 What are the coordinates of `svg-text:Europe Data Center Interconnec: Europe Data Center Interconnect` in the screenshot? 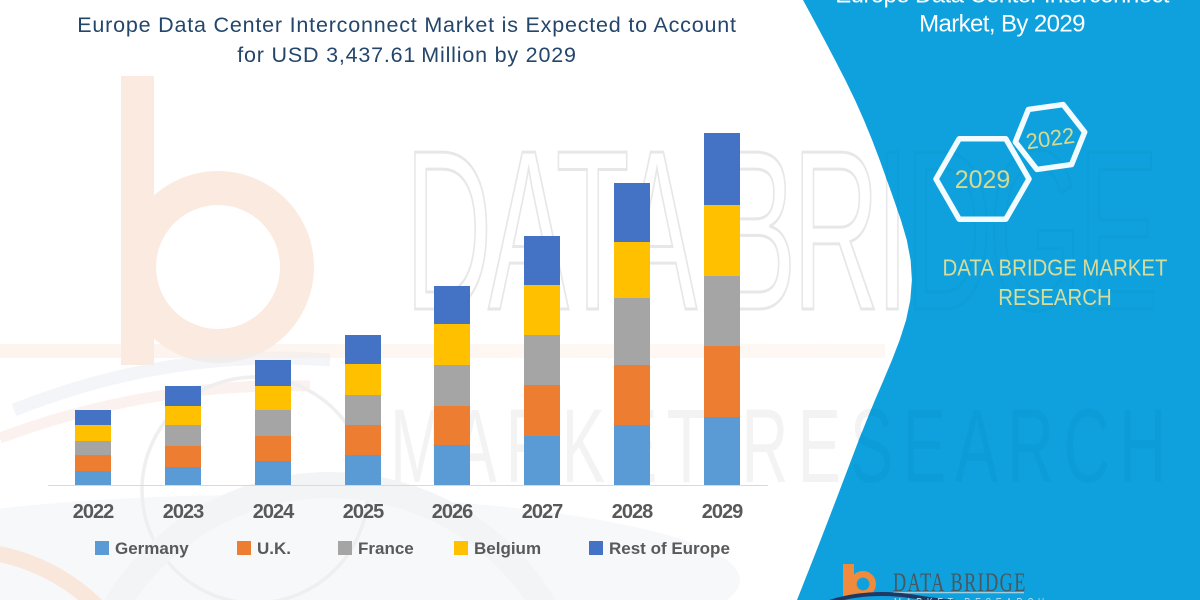 It's located at (1002, 4).